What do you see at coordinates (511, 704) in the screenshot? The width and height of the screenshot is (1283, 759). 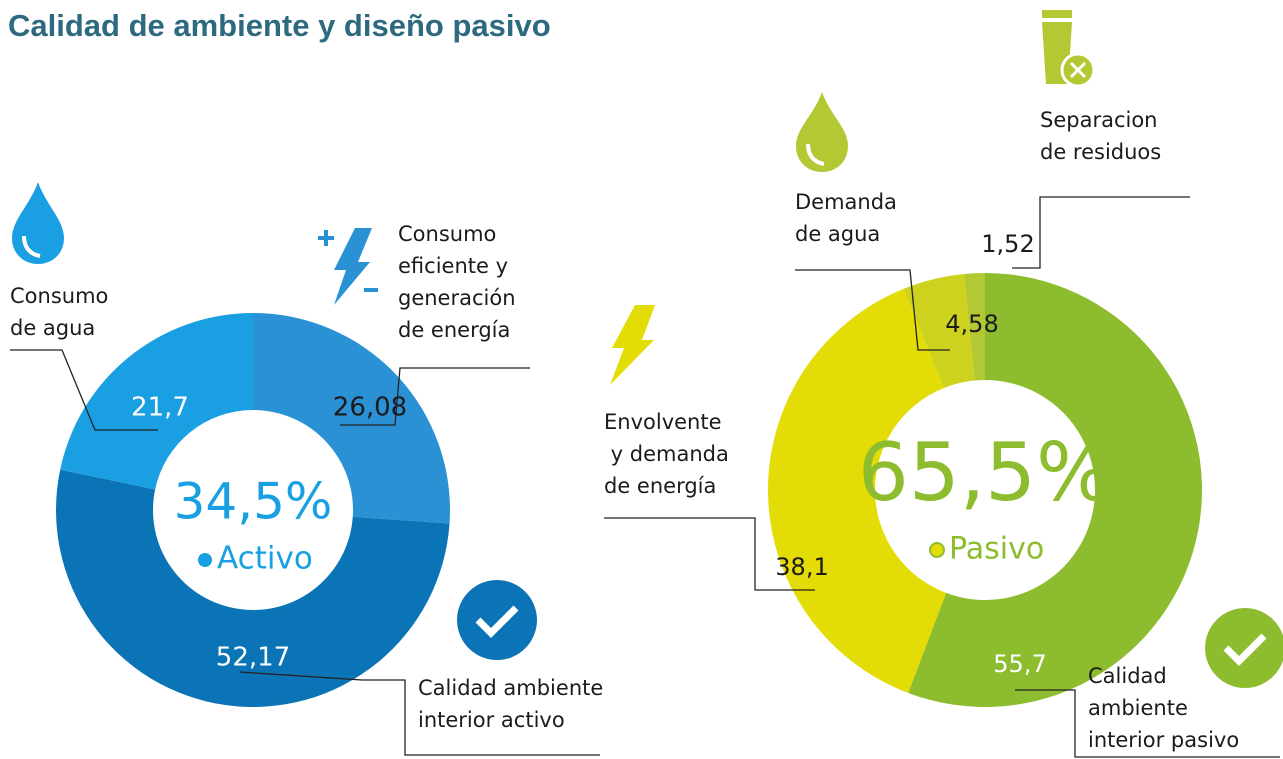 I see `category-label: Calidad ambiente interior activo` at bounding box center [511, 704].